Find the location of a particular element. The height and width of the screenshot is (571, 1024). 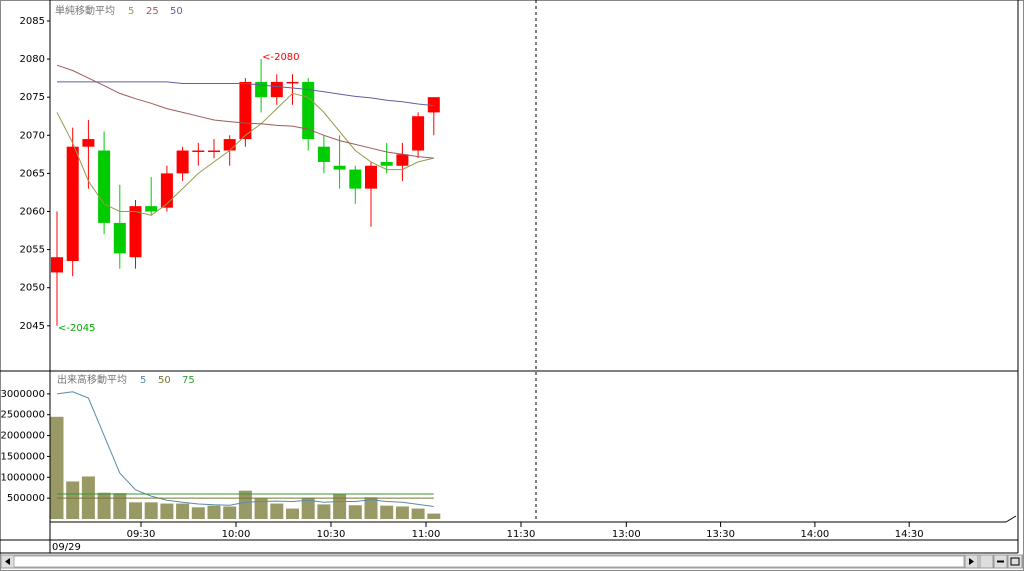

zoom-in is located at coordinates (986, 561).